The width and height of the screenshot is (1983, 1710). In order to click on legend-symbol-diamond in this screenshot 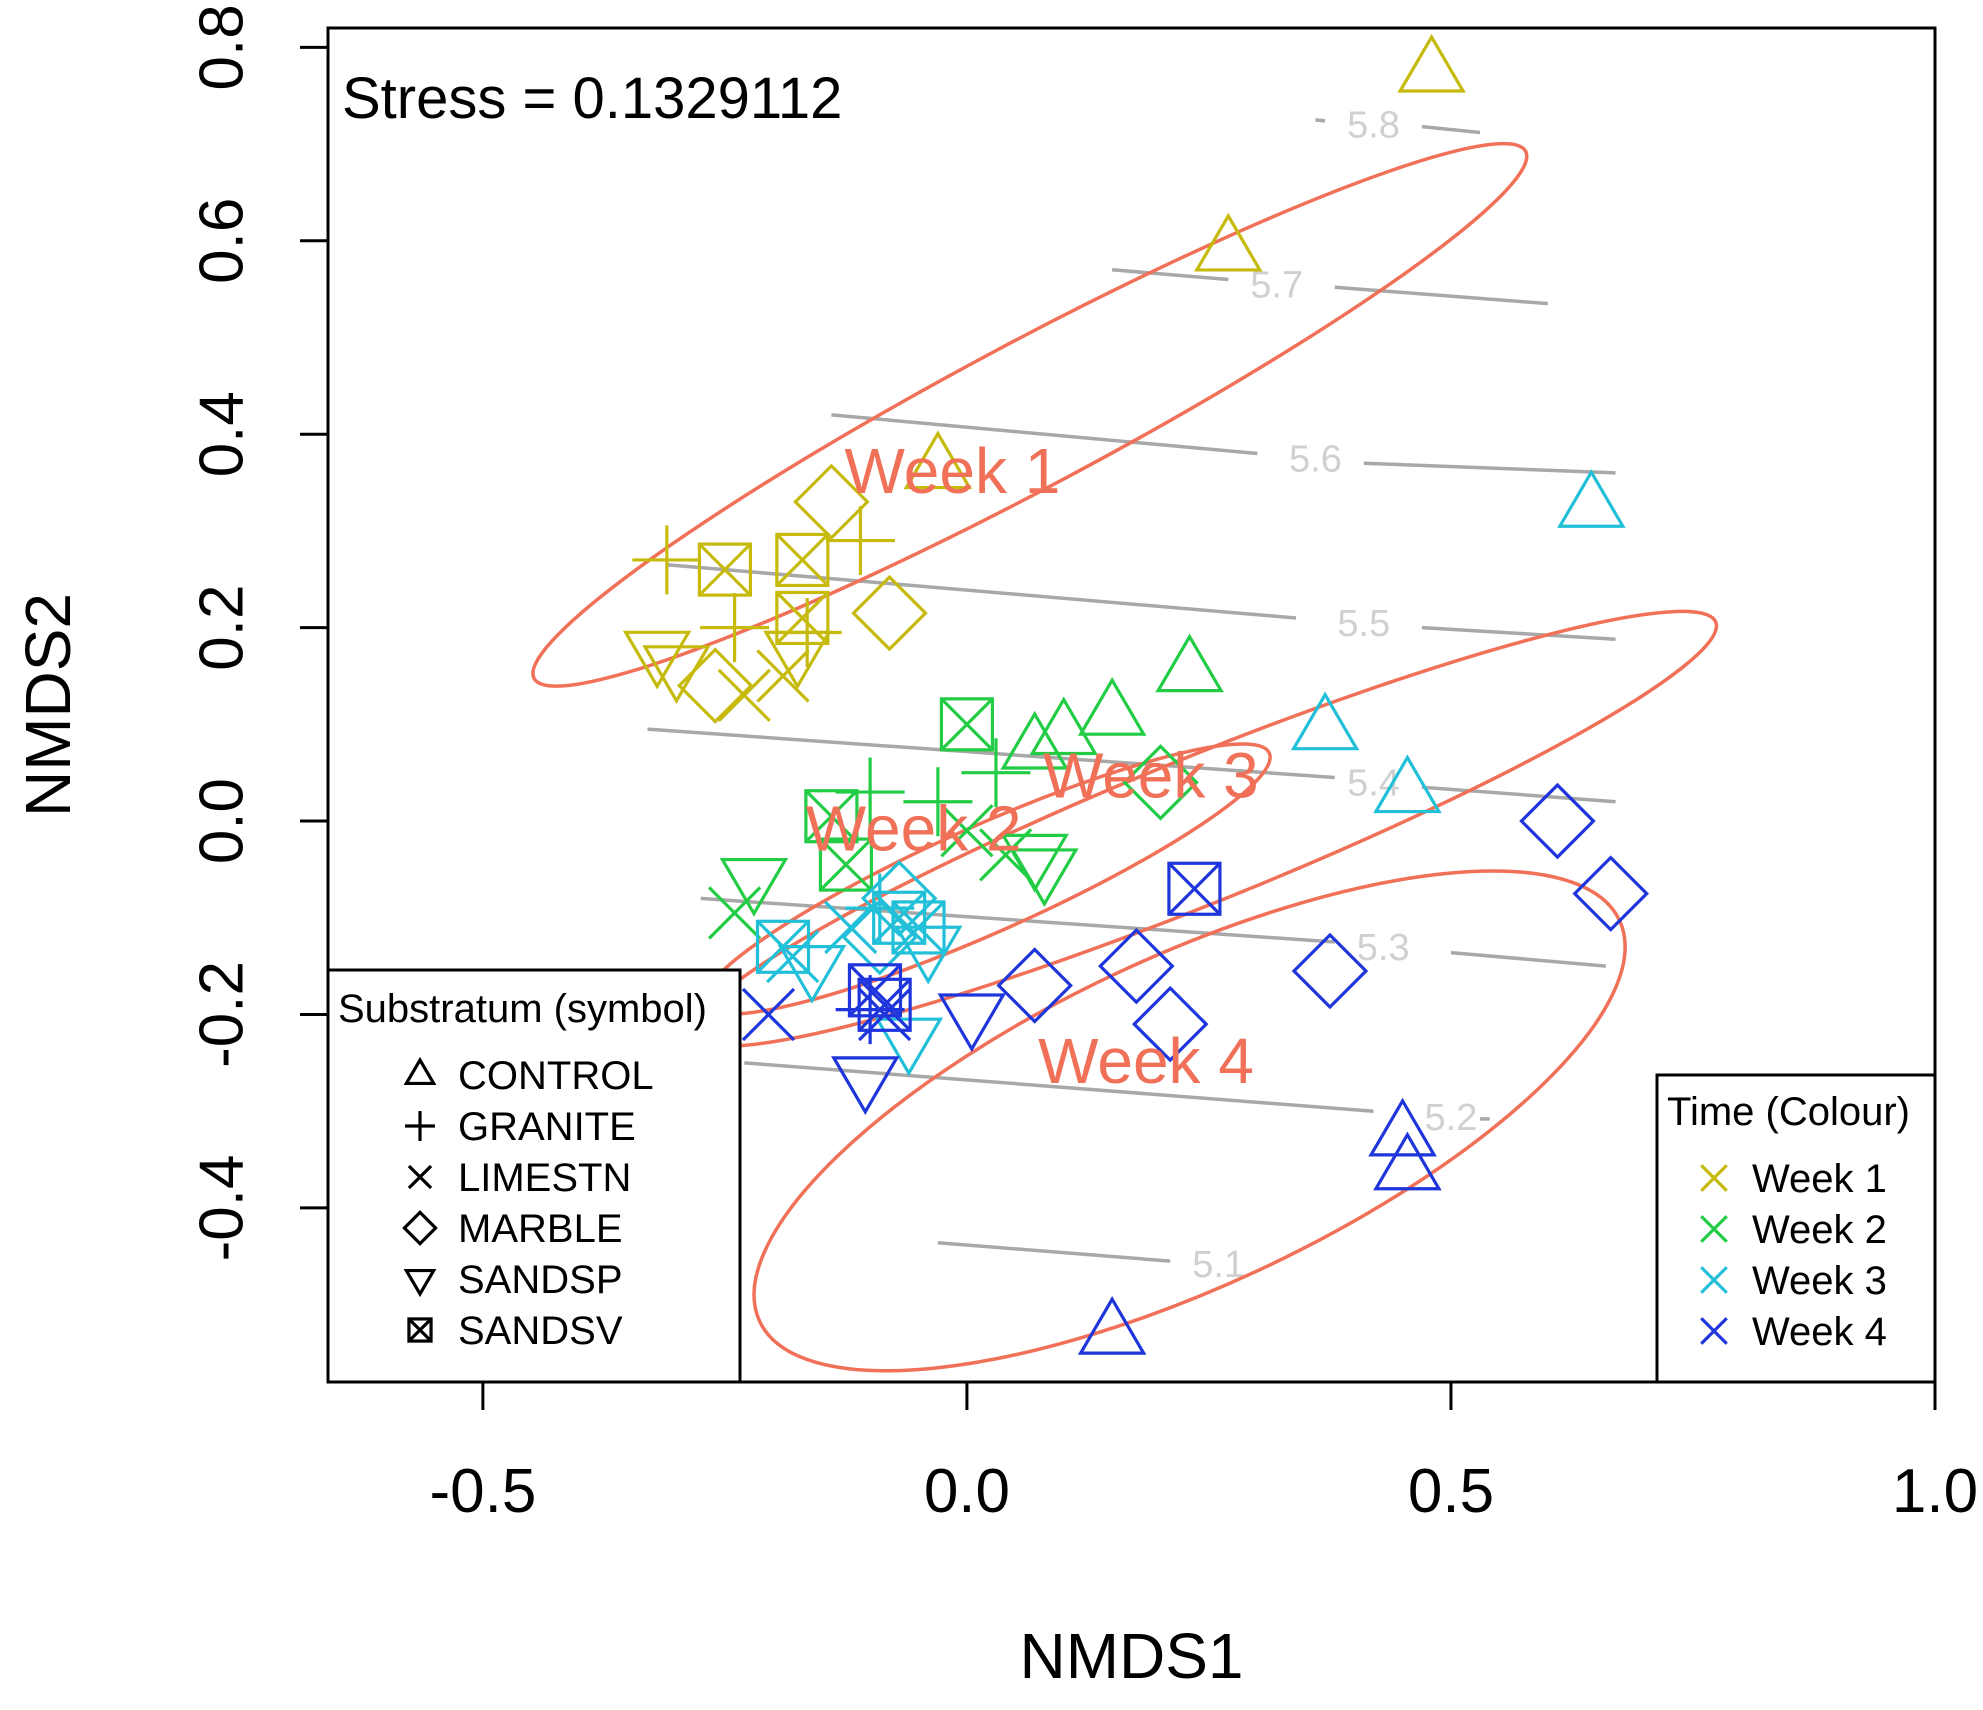, I will do `click(420, 1228)`.